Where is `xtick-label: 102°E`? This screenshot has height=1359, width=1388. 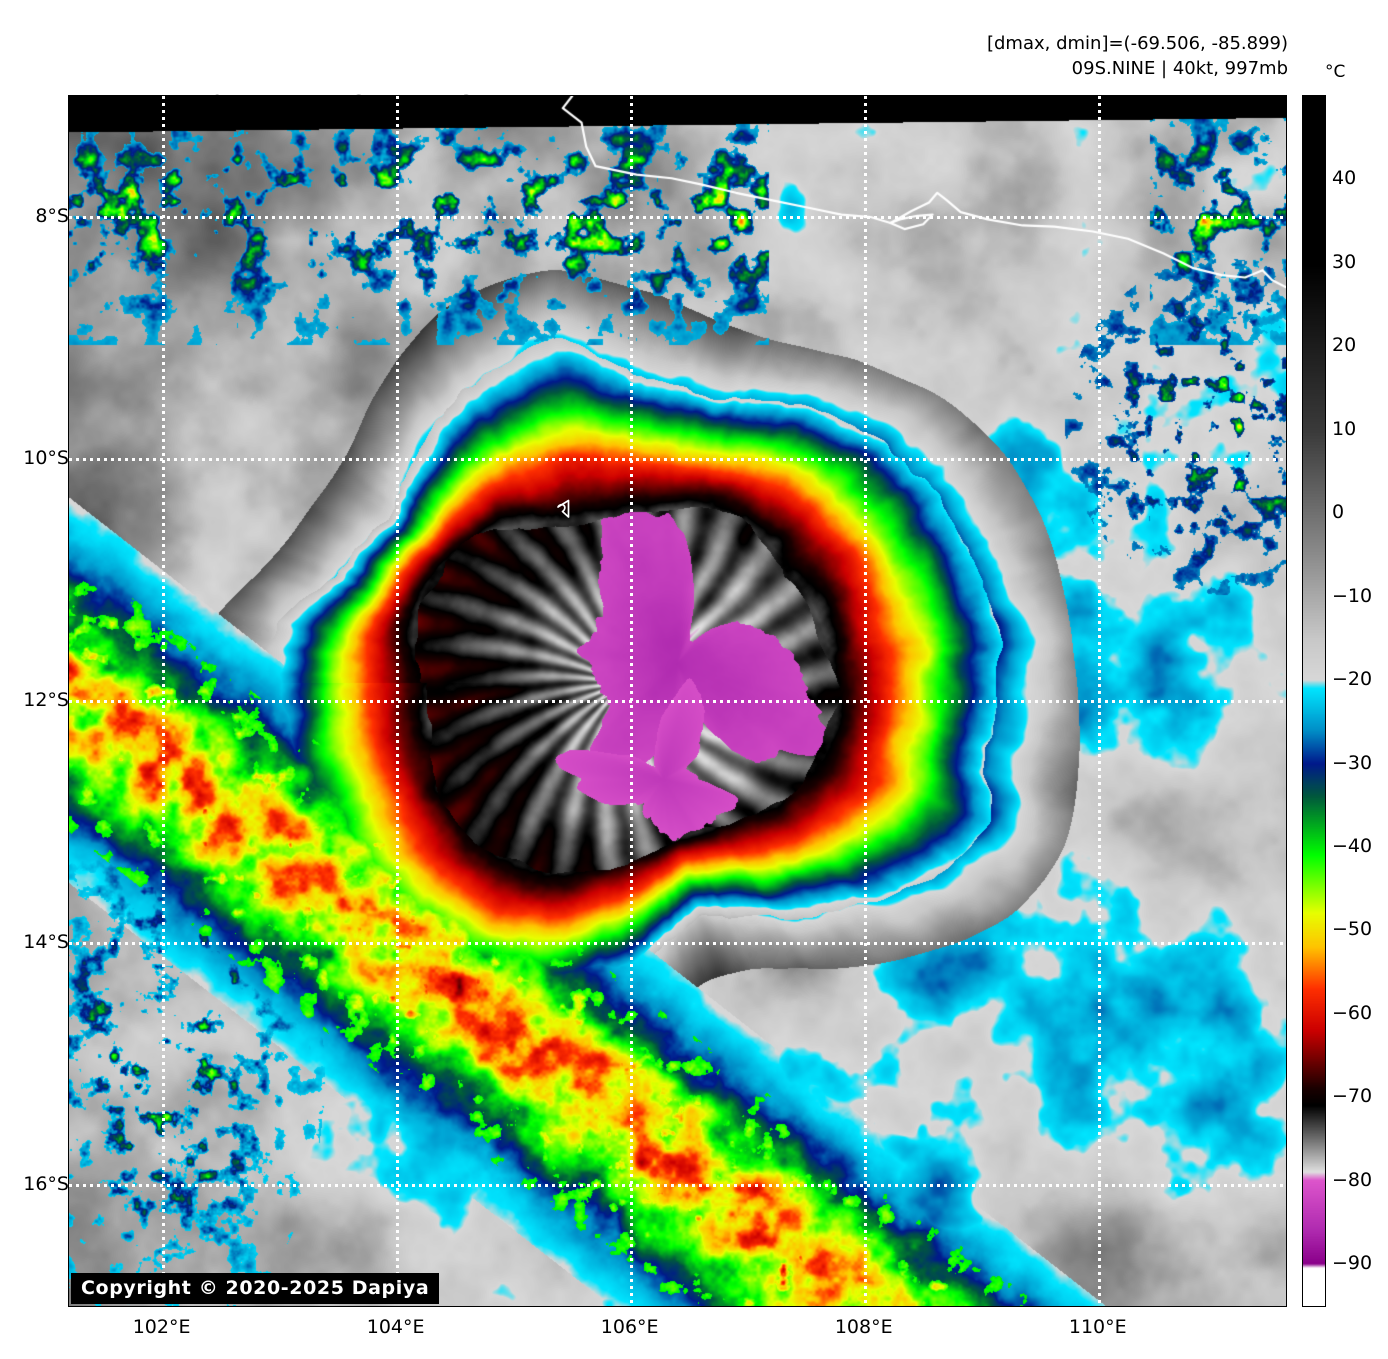
xtick-label: 102°E is located at coordinates (161, 1327).